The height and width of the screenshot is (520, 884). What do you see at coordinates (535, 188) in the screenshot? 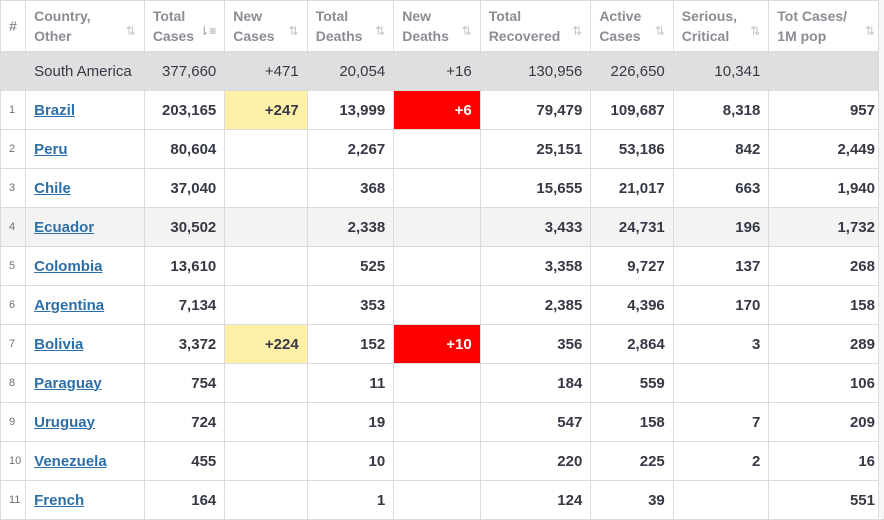
I see `cell-total-recovered: 15,655` at bounding box center [535, 188].